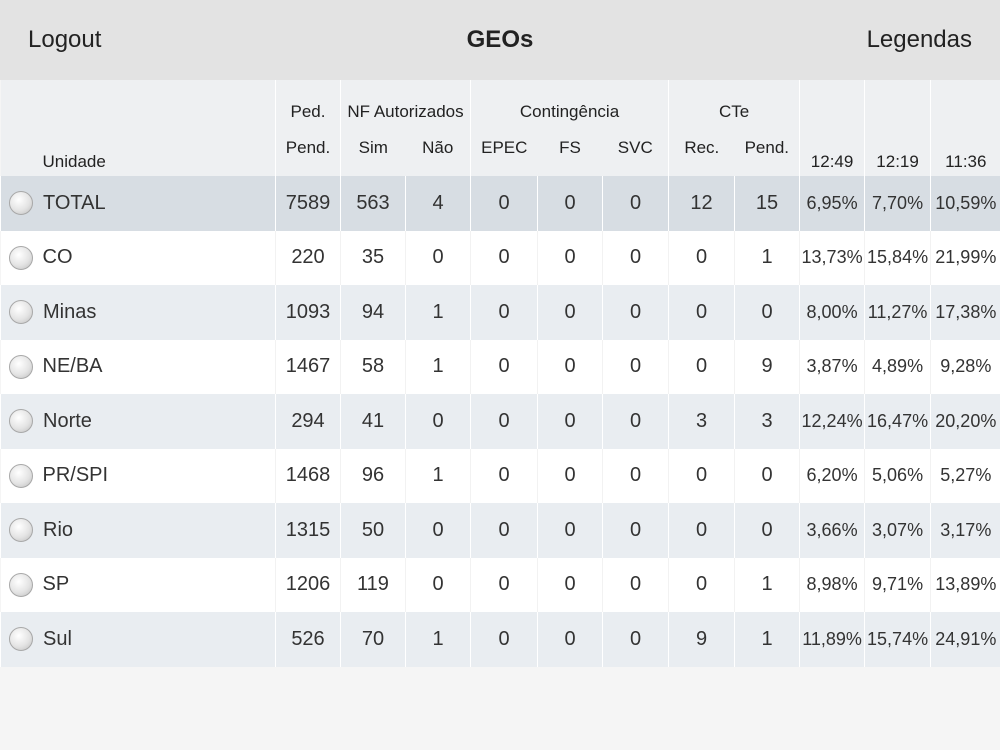 The width and height of the screenshot is (1000, 750). Describe the element at coordinates (701, 584) in the screenshot. I see `cell-cte-rec: 0` at that location.